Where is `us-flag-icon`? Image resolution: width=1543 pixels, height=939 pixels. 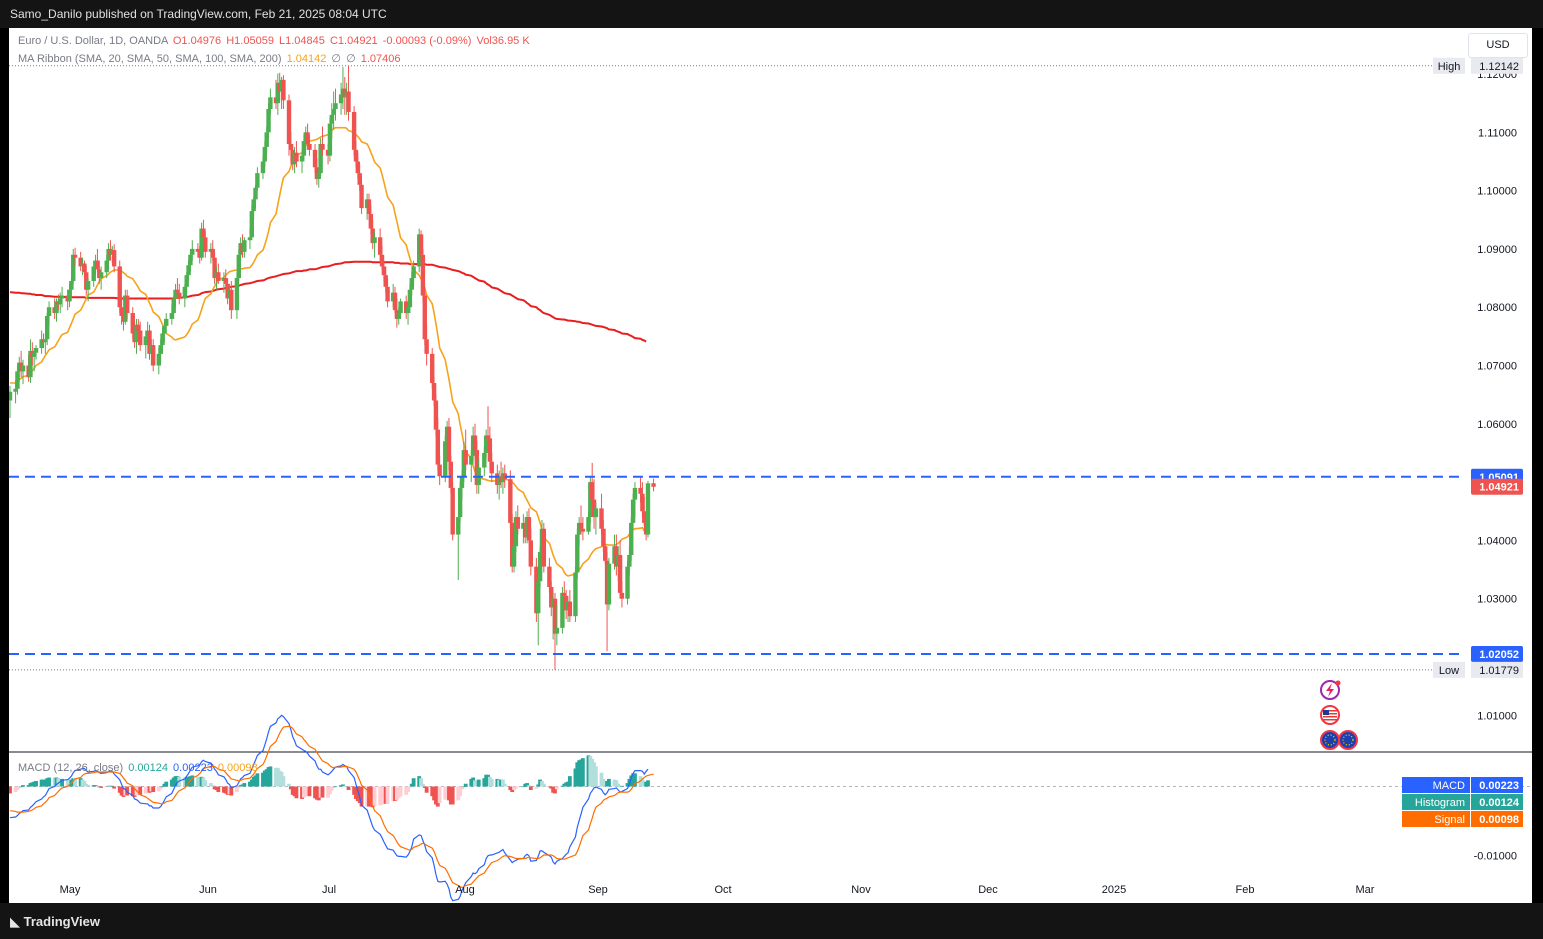
us-flag-icon is located at coordinates (1330, 715).